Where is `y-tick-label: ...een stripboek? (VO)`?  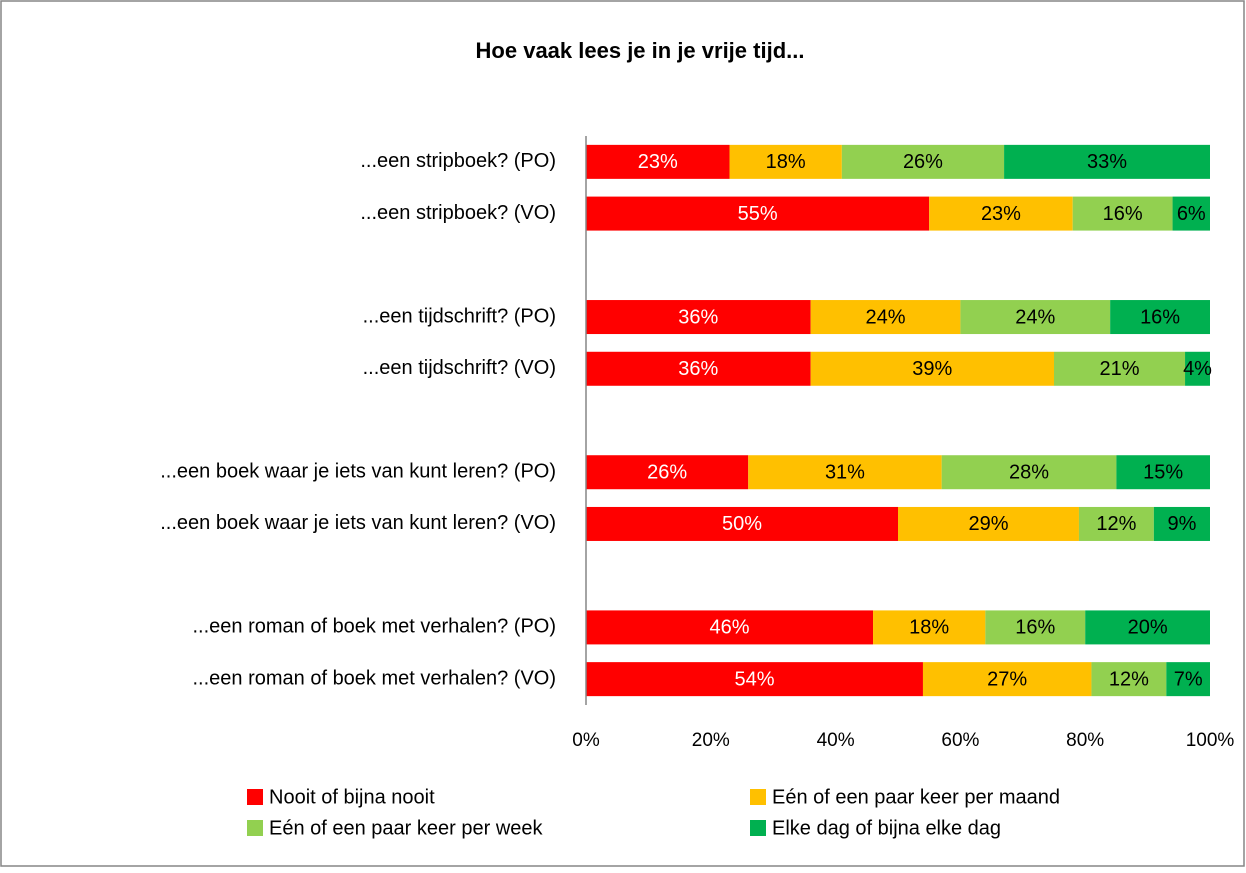 y-tick-label: ...een stripboek? (VO) is located at coordinates (458, 213).